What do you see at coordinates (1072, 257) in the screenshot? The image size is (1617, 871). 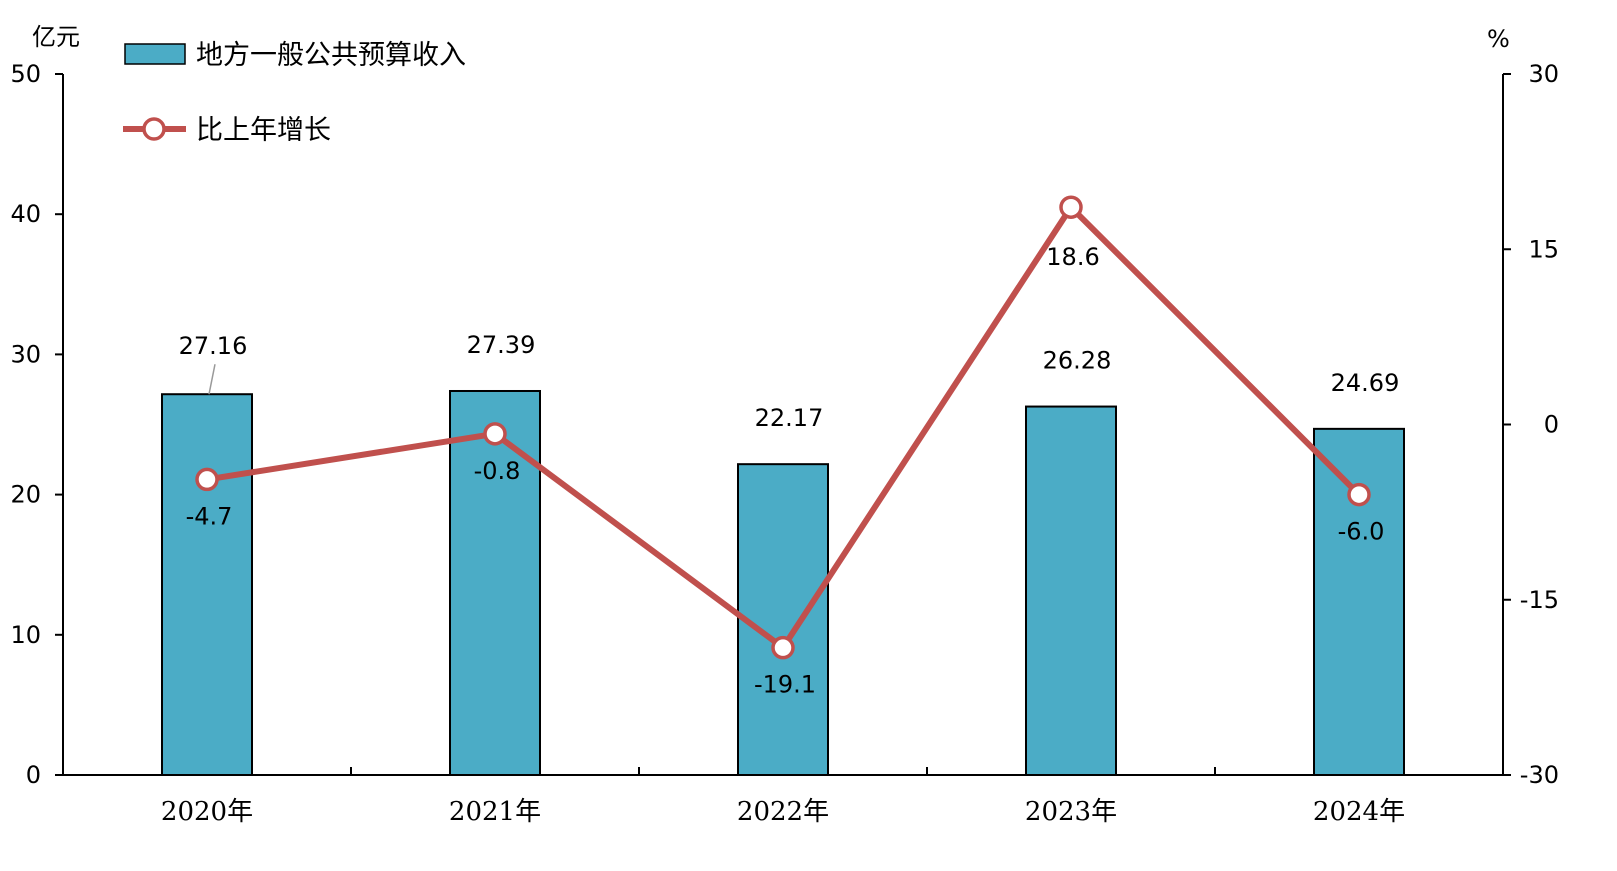 I see `growth-value-label: 18.6` at bounding box center [1072, 257].